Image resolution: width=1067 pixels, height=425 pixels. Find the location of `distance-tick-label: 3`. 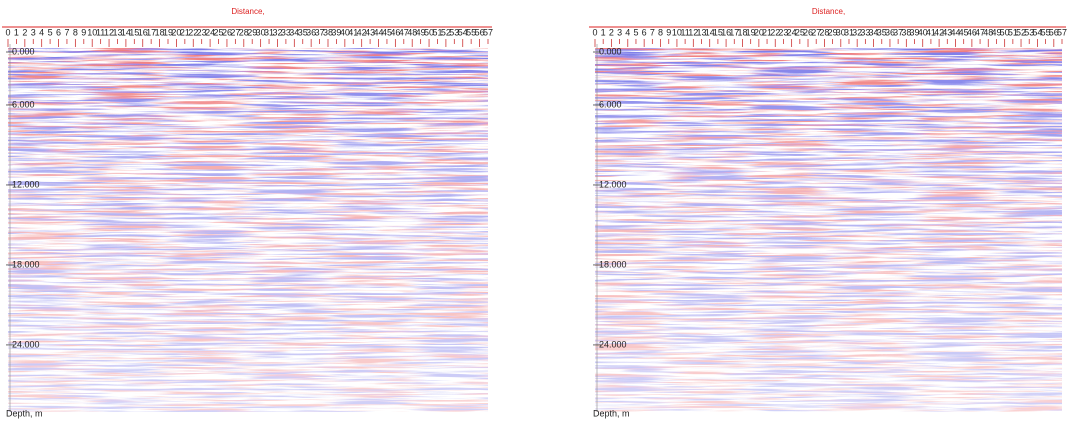

distance-tick-label: 3 is located at coordinates (619, 32).